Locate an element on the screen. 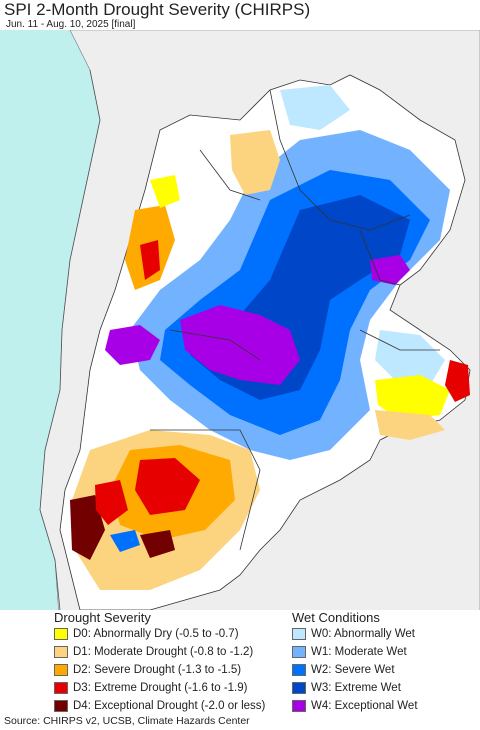  w0-area-north is located at coordinates (315, 107).